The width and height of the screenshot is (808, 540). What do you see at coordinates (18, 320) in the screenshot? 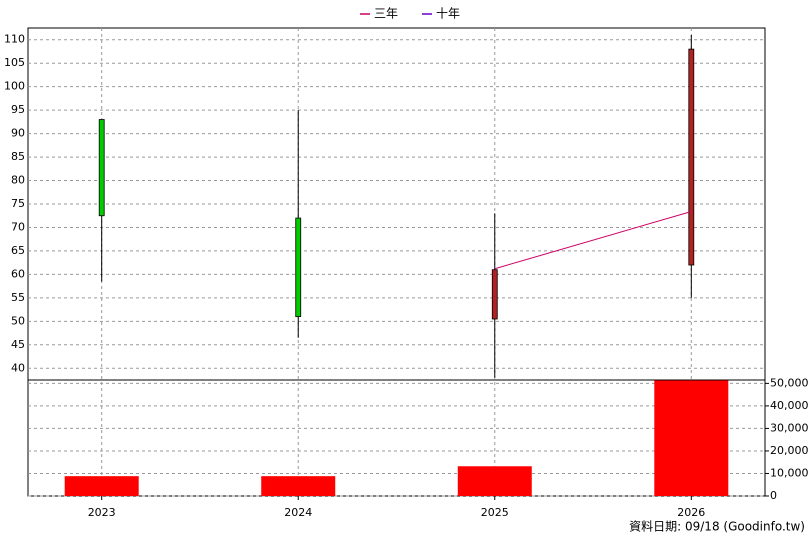
I see `y-tick-label: 50` at bounding box center [18, 320].